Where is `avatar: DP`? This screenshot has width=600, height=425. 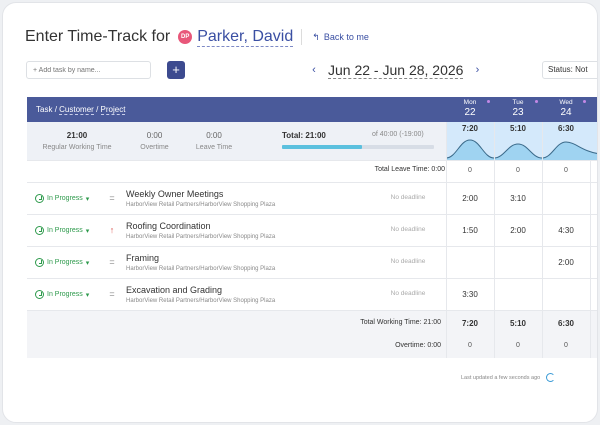
avatar: DP is located at coordinates (185, 37).